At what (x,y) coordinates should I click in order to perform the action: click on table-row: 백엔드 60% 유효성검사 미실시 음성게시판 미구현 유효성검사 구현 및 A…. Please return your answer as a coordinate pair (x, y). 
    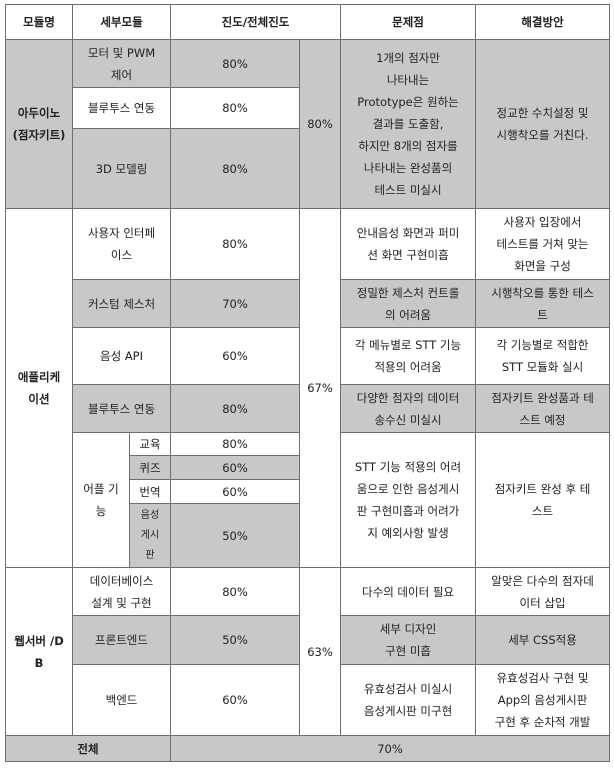
    Looking at the image, I should click on (308, 700).